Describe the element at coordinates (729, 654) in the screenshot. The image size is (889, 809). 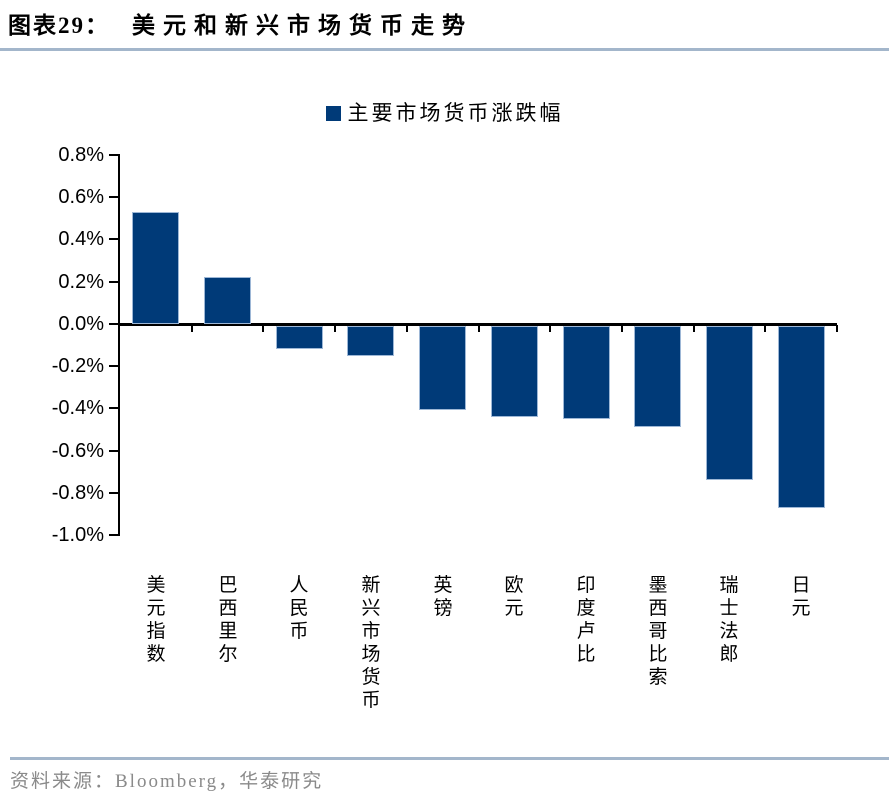
I see `x-category-label-char: 郎` at that location.